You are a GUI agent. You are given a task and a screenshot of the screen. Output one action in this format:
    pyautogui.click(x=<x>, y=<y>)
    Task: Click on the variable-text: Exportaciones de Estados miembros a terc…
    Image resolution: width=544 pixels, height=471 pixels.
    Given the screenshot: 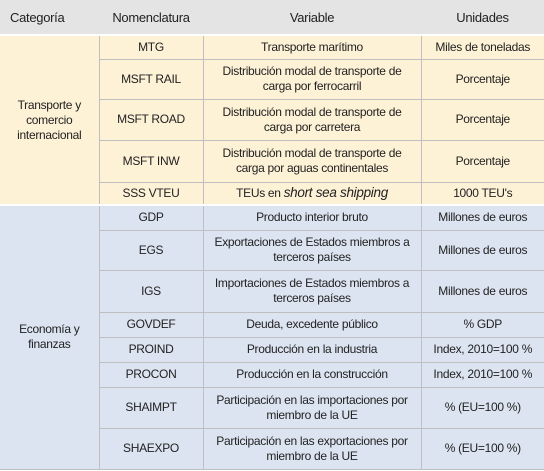 What is the action you would take?
    pyautogui.click(x=312, y=249)
    